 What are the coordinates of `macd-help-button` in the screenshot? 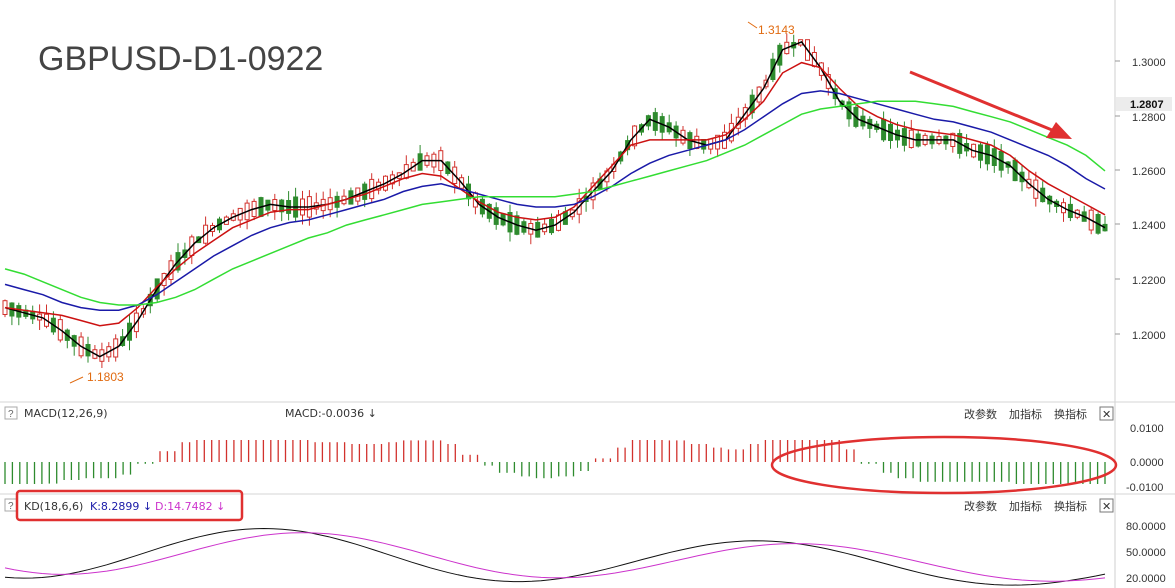 It's located at (11, 413).